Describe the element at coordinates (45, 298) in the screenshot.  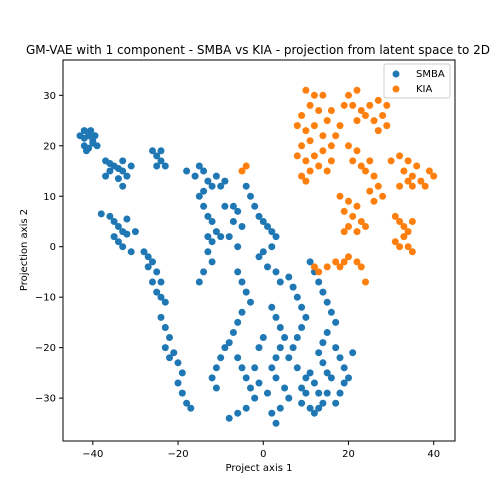
I see `y-tick-label: −10` at that location.